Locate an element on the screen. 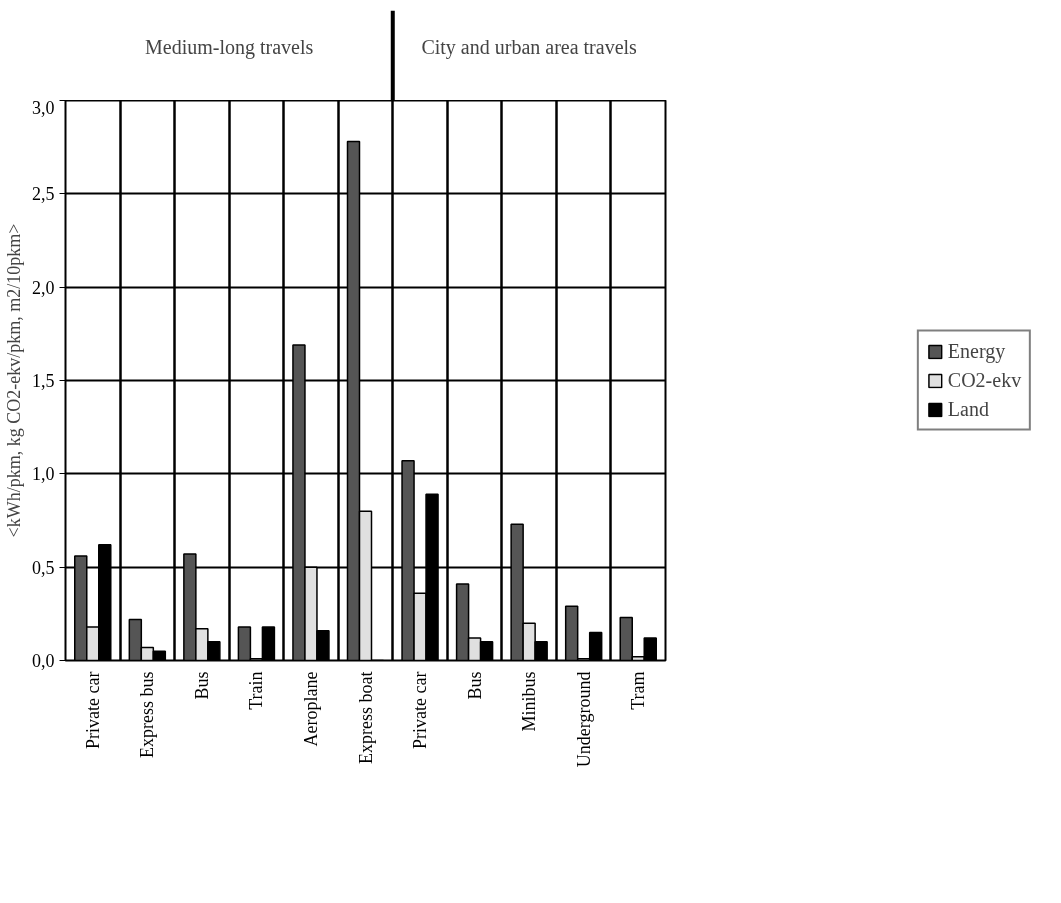 Image resolution: width=1061 pixels, height=903 pixels. y-tick-label: 2,0 is located at coordinates (43, 287).